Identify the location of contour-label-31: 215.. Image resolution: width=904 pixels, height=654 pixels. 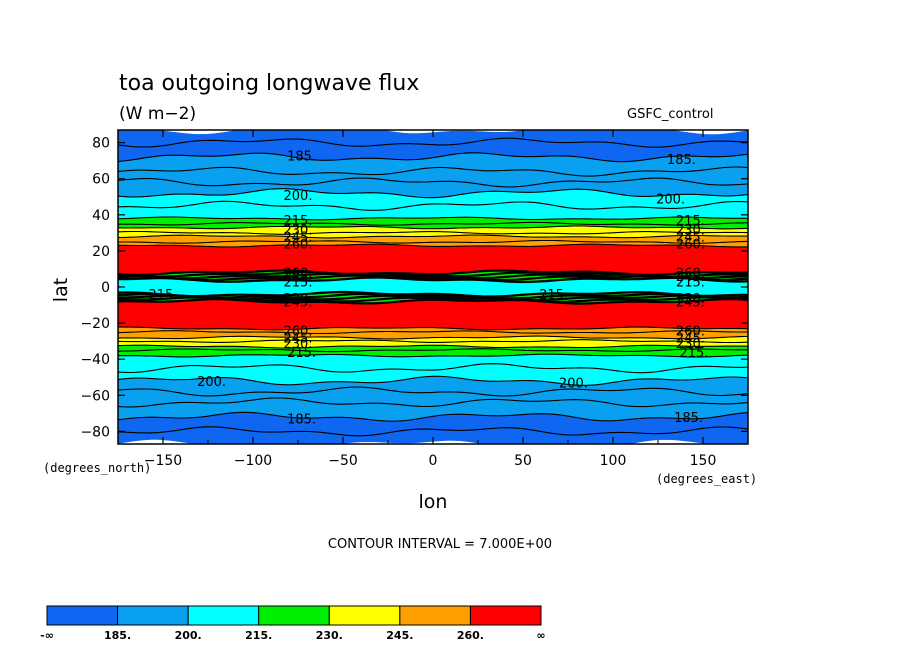
(694, 353).